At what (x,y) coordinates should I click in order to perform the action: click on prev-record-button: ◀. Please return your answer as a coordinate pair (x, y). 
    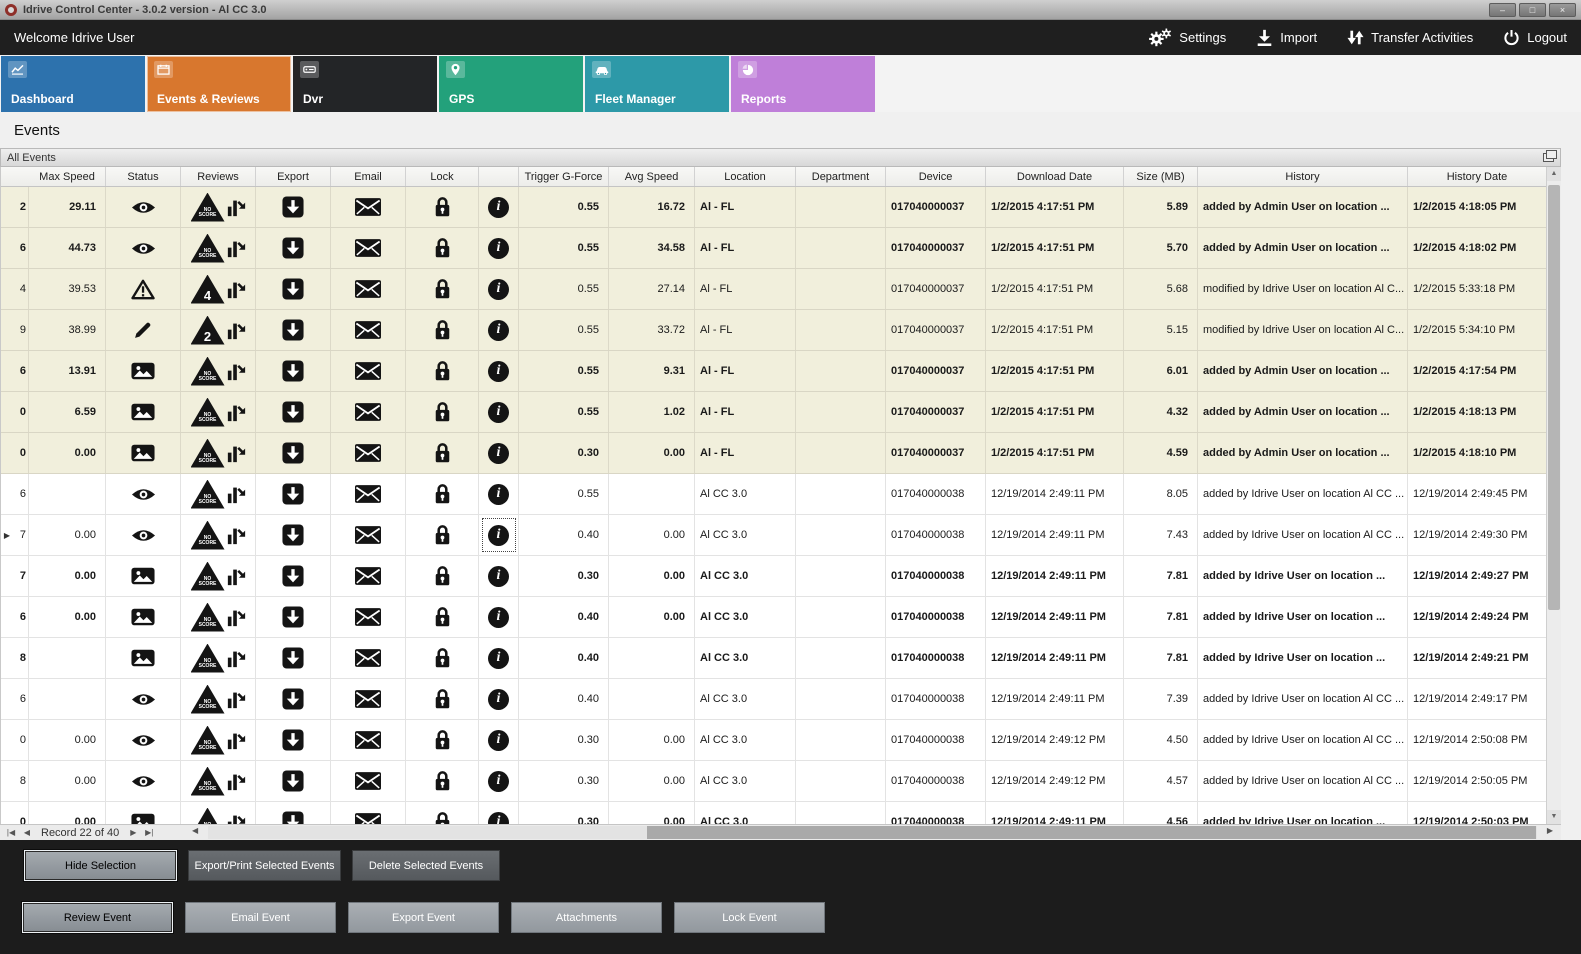
    Looking at the image, I should click on (27, 832).